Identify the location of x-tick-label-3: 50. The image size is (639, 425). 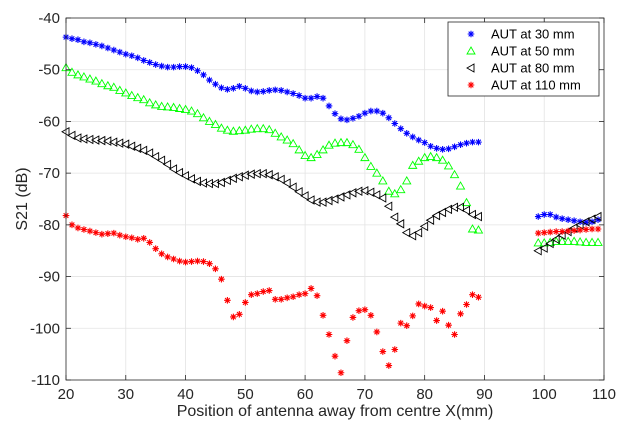
(245, 394).